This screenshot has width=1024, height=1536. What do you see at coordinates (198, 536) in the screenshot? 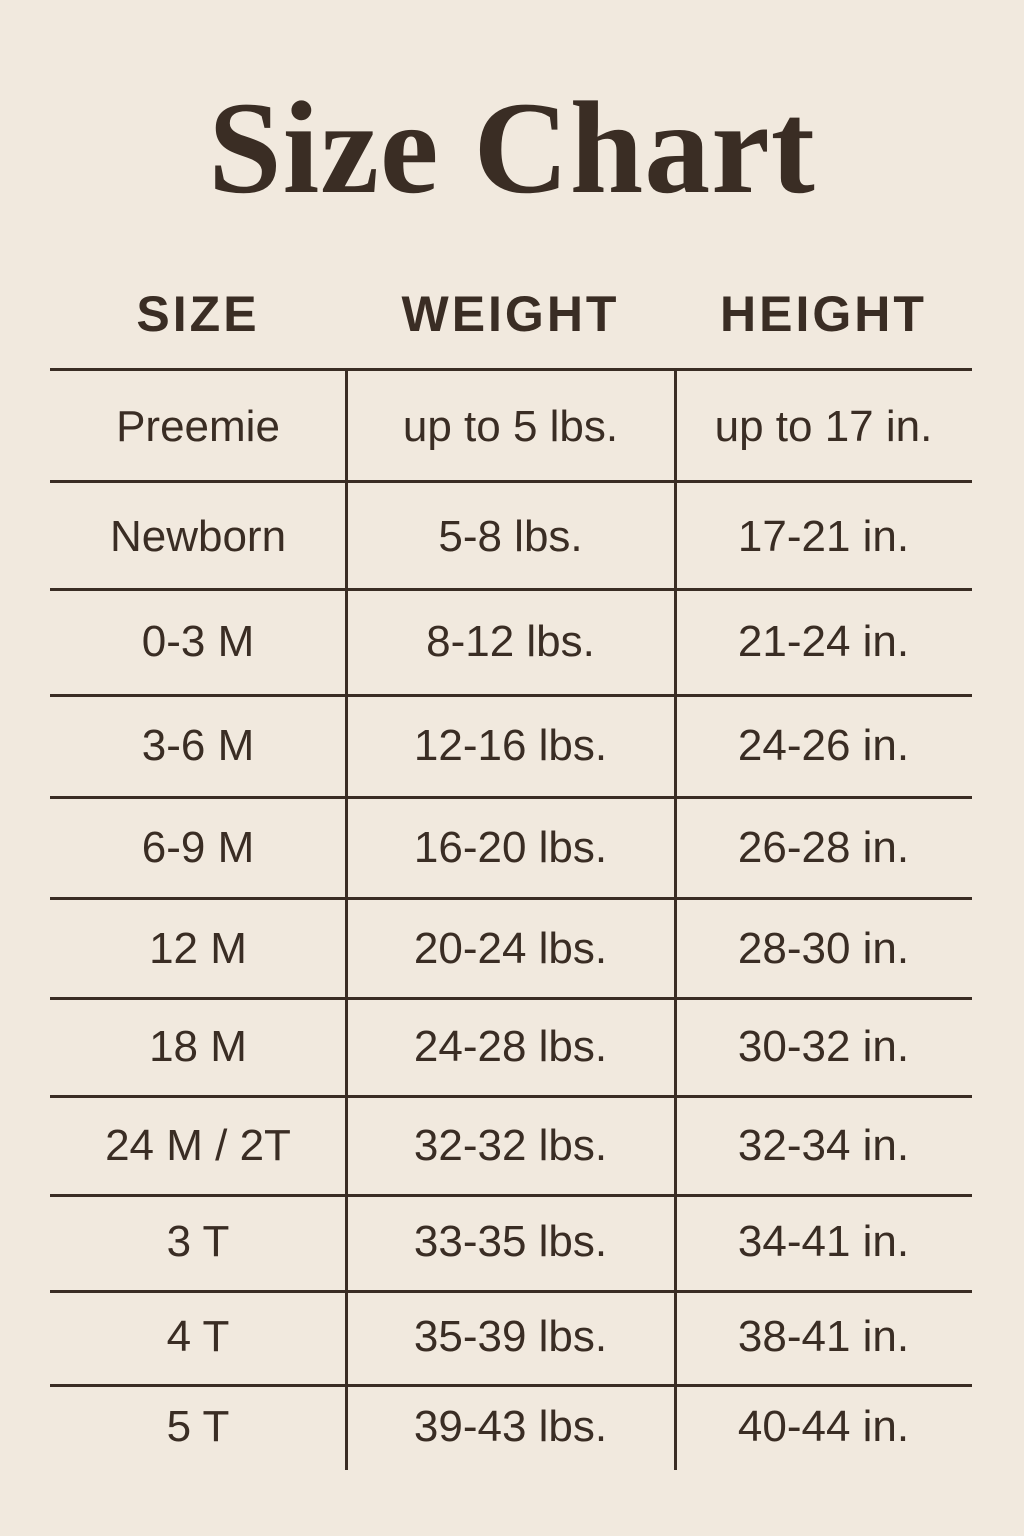
I see `cell-size: Newborn` at bounding box center [198, 536].